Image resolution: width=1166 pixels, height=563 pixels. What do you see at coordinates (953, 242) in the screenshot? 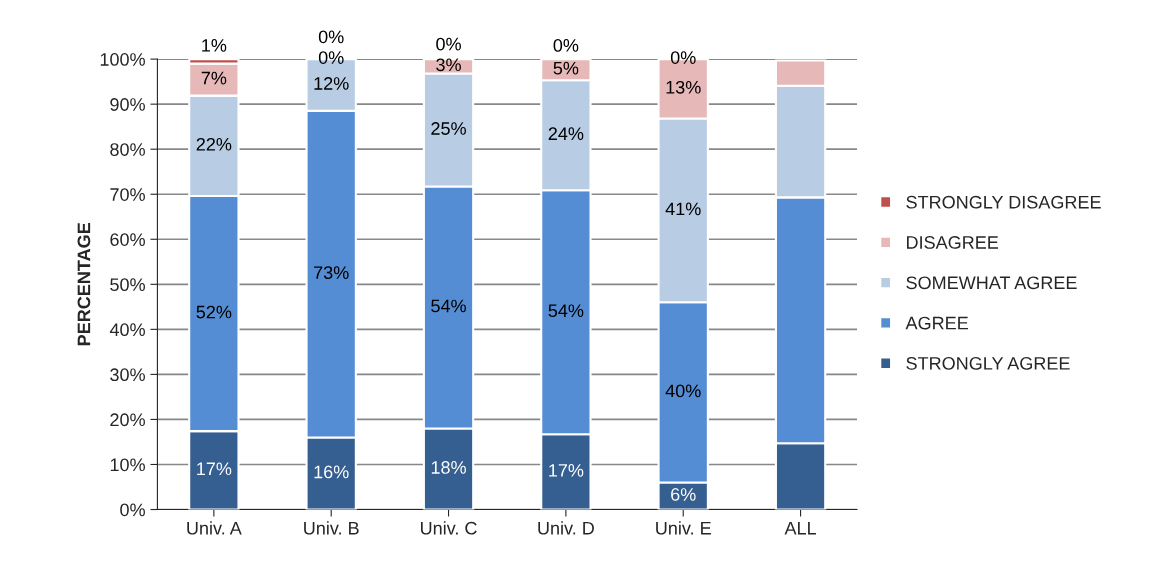
I see `legend-label: DISAGREE` at bounding box center [953, 242].